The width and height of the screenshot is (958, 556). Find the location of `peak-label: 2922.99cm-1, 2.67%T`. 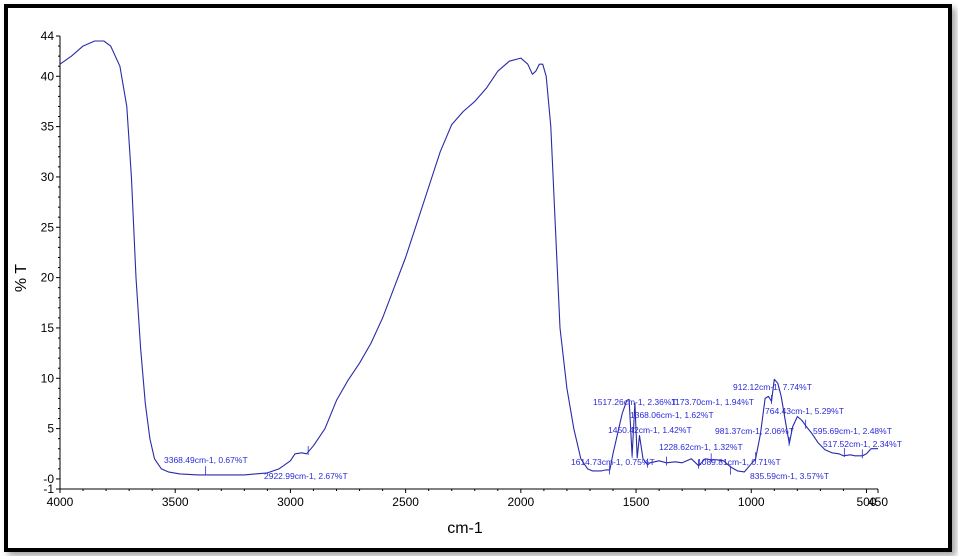

peak-label: 2922.99cm-1, 2.67%T is located at coordinates (306, 476).